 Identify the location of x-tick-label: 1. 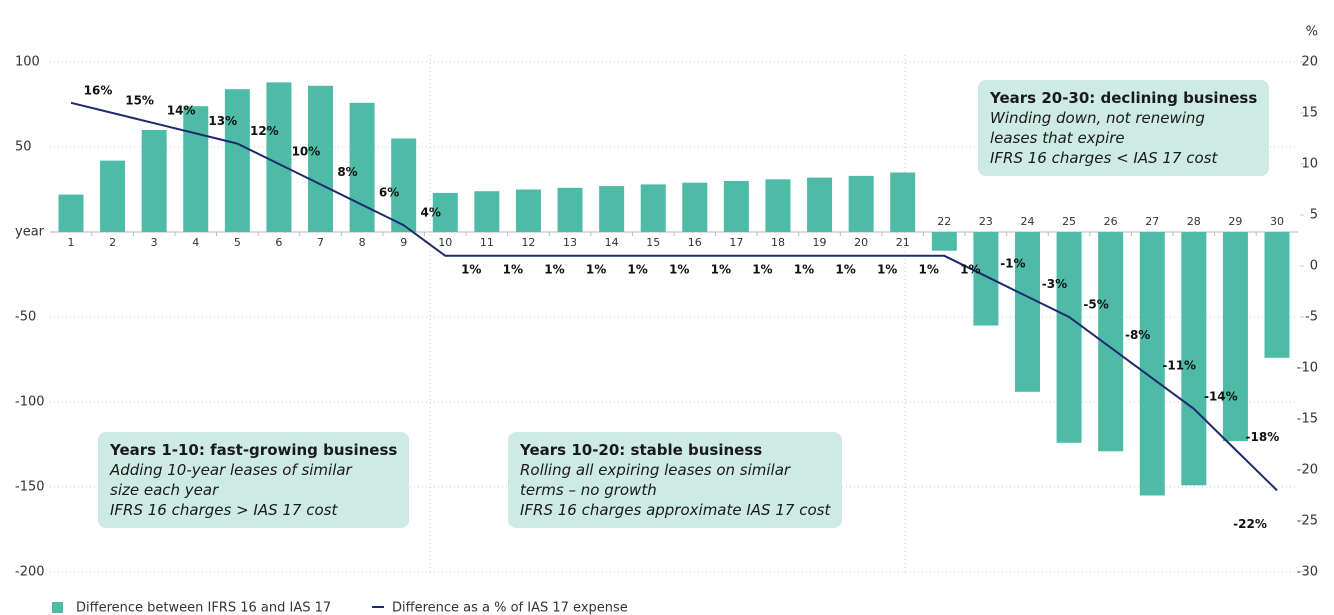
(71, 242).